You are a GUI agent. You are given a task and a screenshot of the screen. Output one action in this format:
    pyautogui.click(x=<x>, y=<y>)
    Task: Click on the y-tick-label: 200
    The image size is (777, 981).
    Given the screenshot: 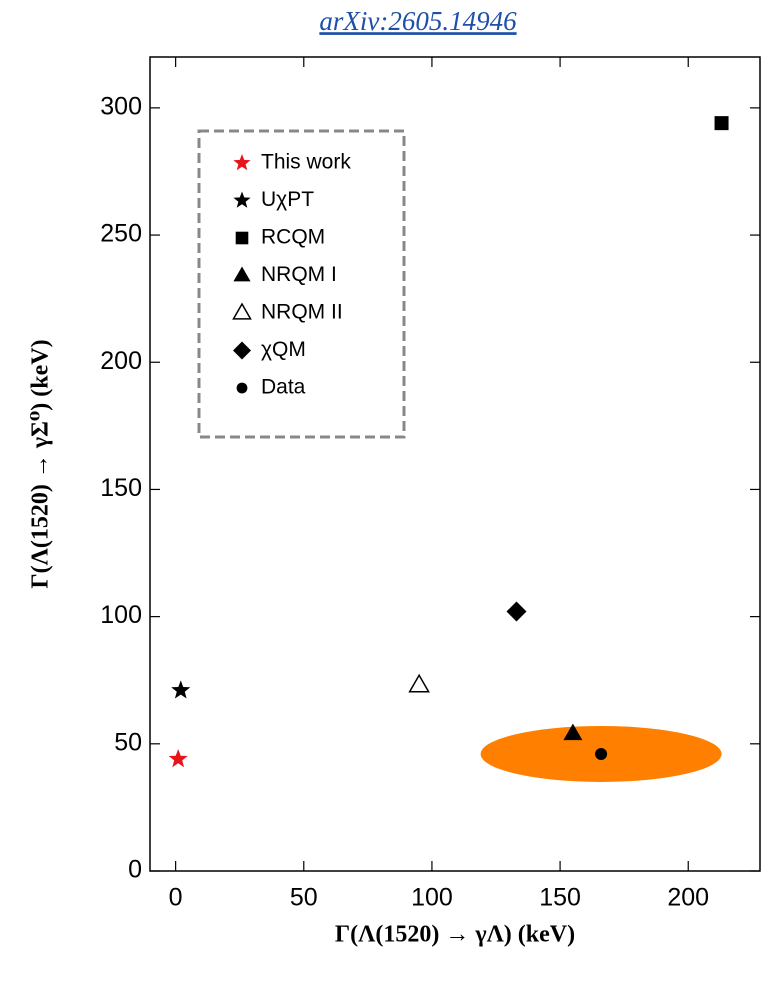 What is the action you would take?
    pyautogui.click(x=121, y=361)
    